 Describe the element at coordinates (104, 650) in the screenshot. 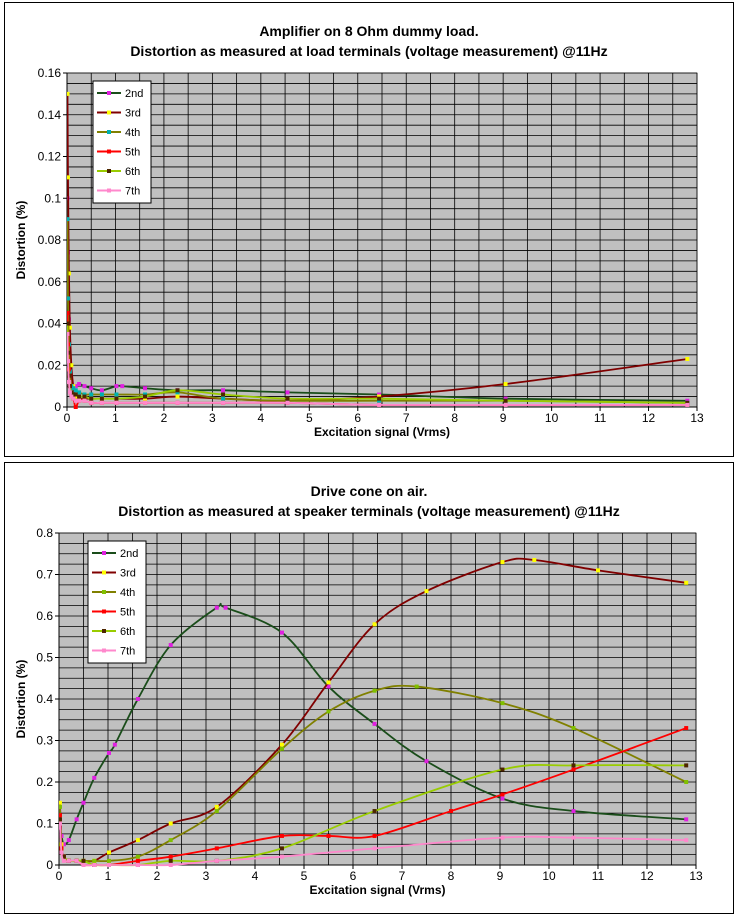

I see `legend-marker-7th` at that location.